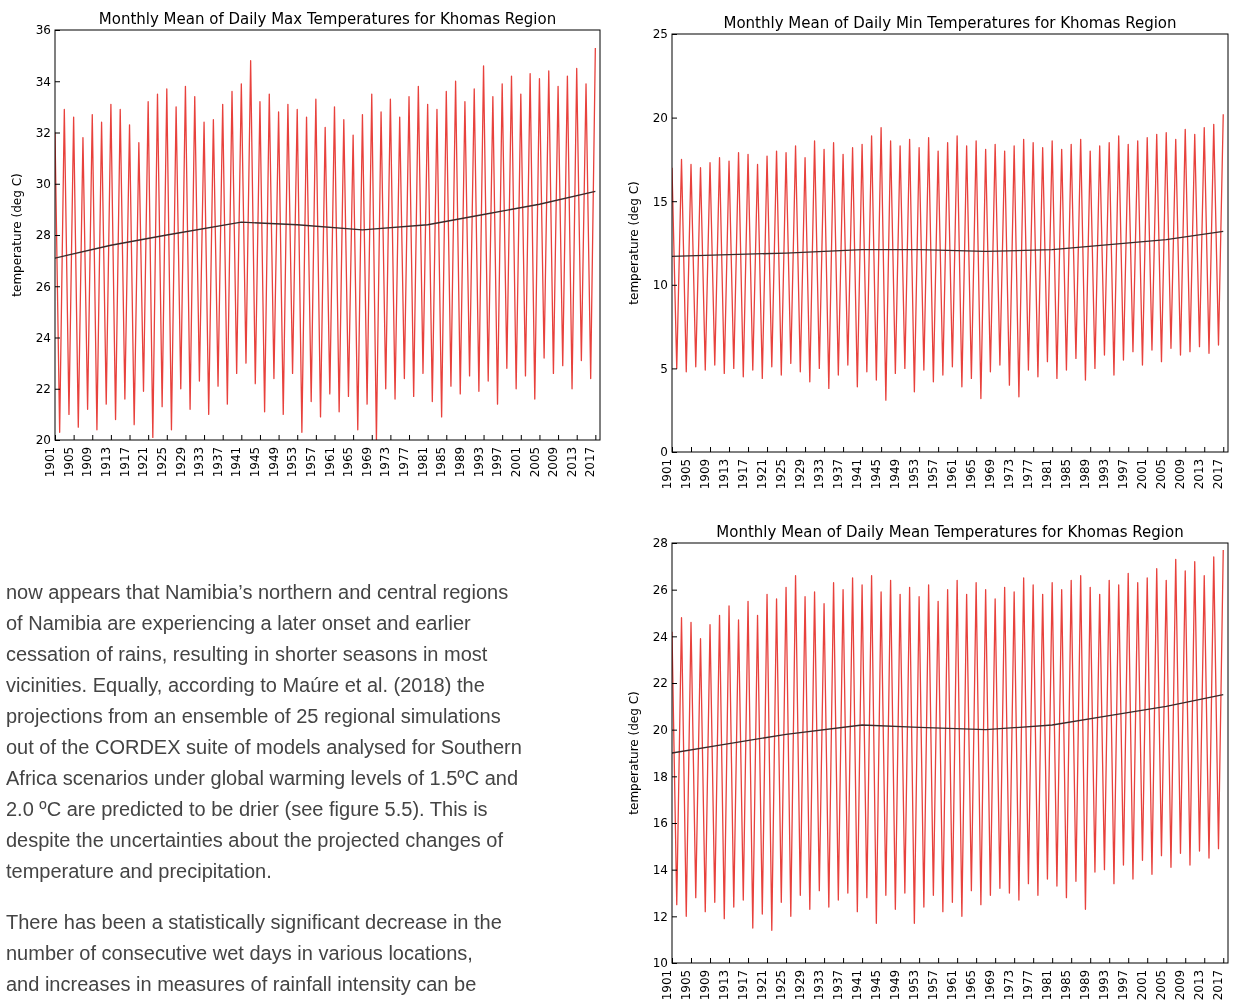 Image resolution: width=1240 pixels, height=1007 pixels. I want to click on chart-title: Monthly Mean of Daily Max Temperatures for Khomas Region, so click(327, 19).